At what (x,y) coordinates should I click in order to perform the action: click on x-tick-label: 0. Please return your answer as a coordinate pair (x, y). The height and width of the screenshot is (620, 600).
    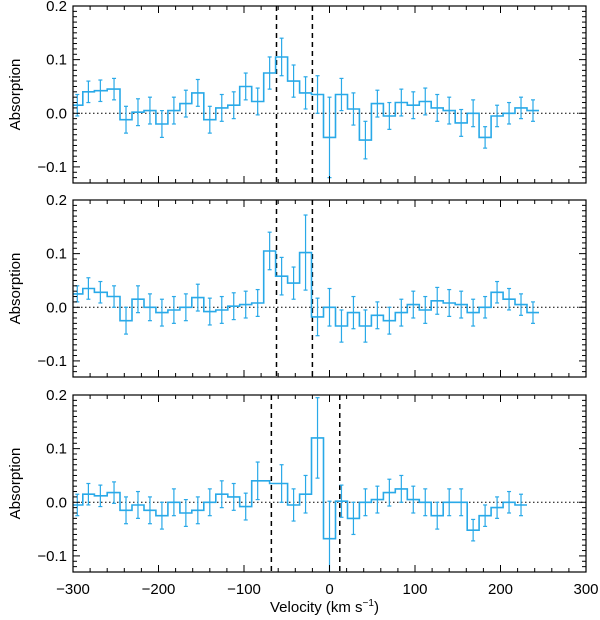
    Looking at the image, I should click on (329, 589).